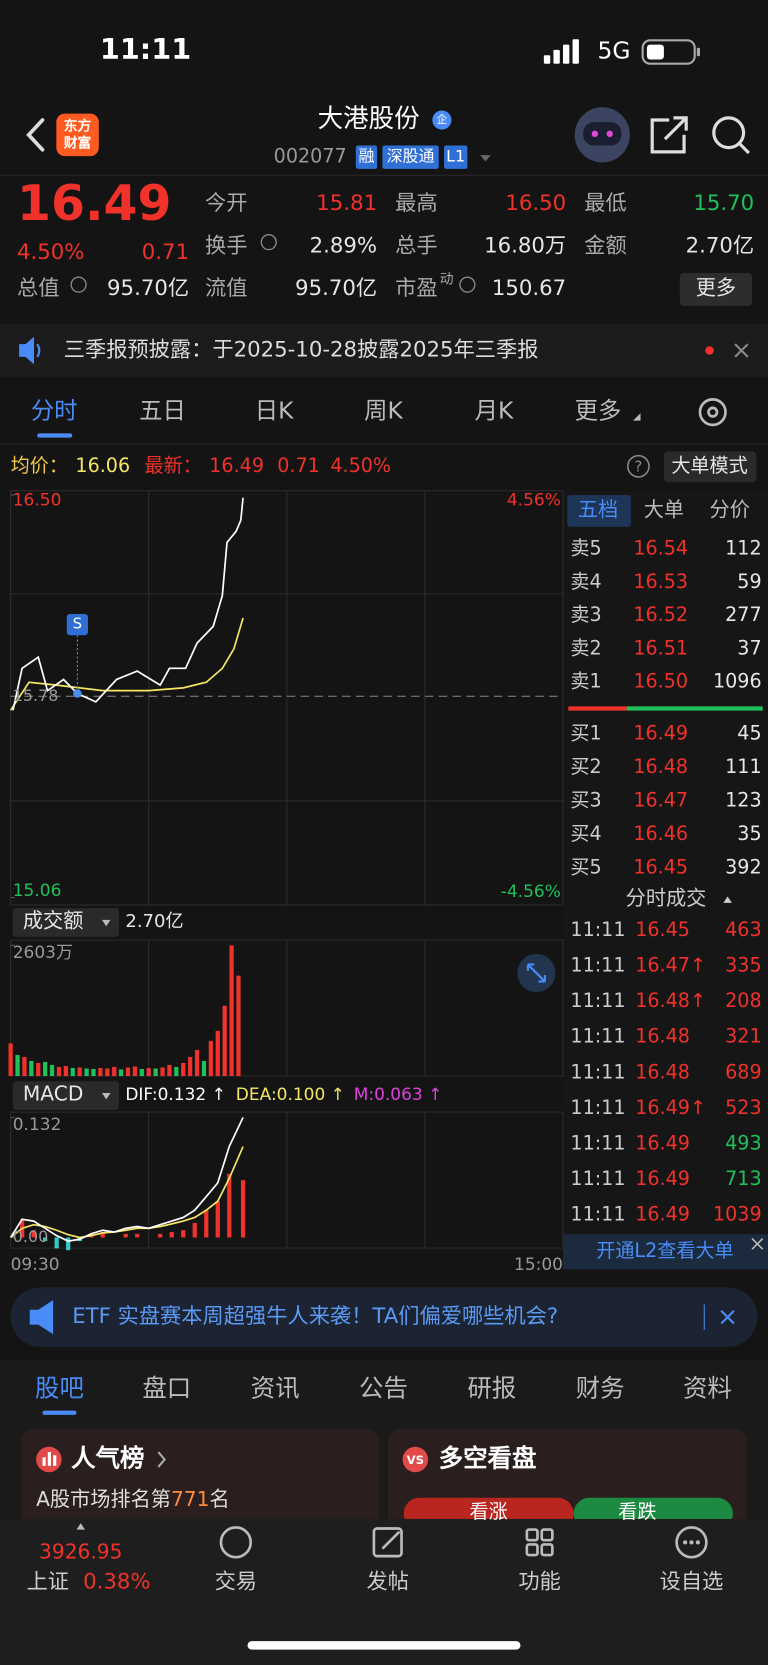  What do you see at coordinates (727, 899) in the screenshot?
I see `collapse-arrow` at bounding box center [727, 899].